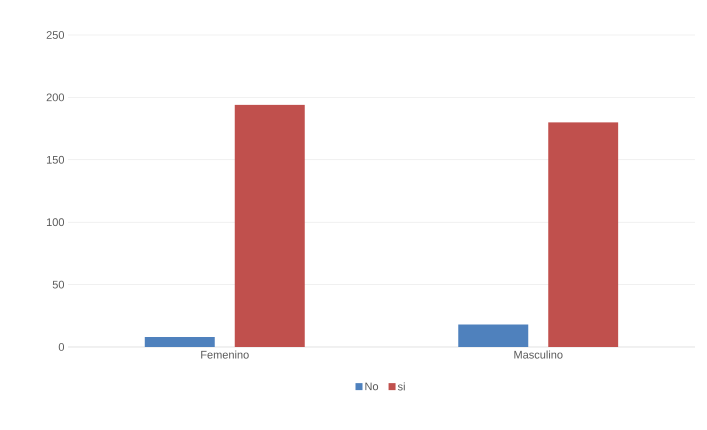  I want to click on y-tick-label: 50, so click(58, 284).